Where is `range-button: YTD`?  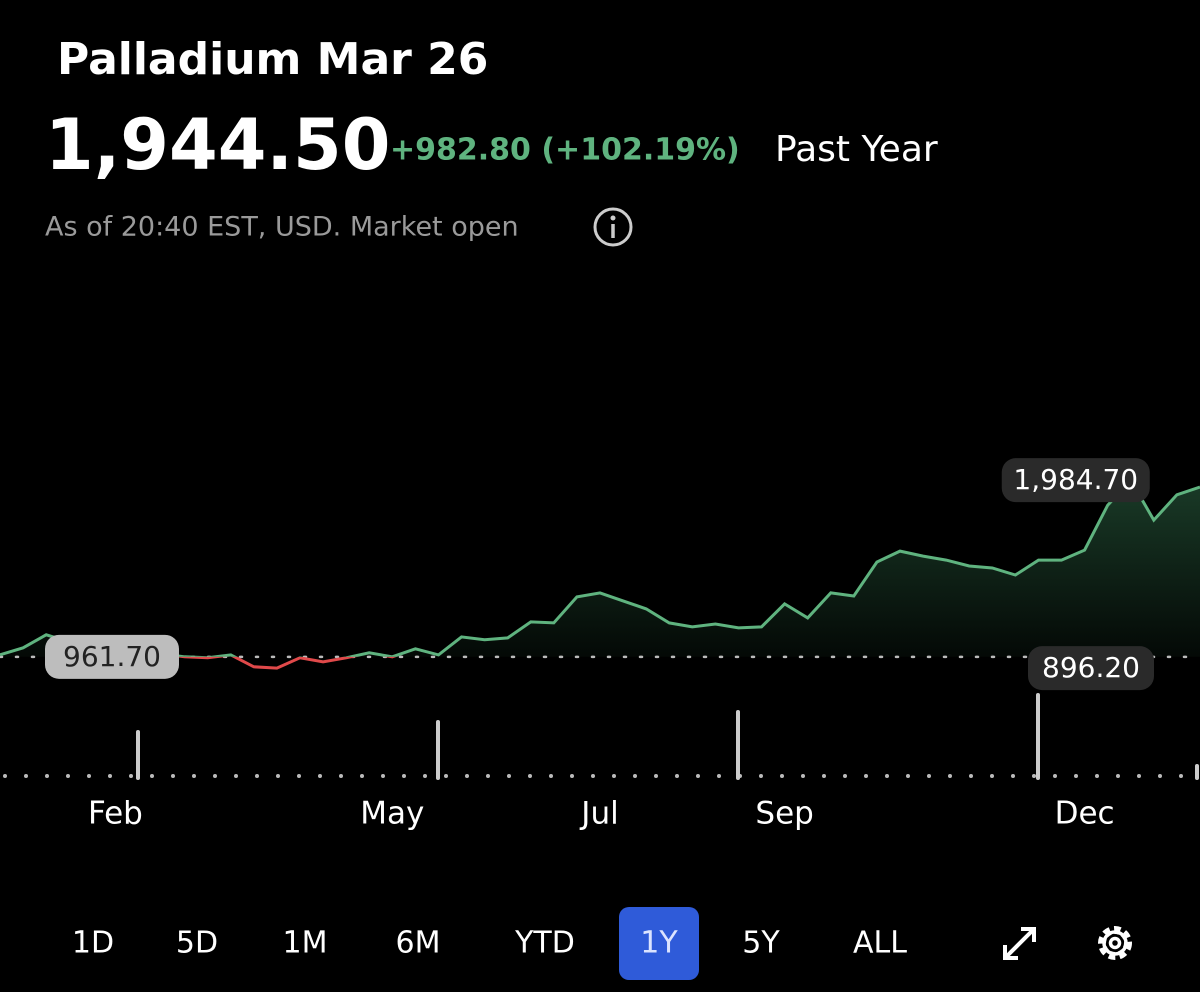 range-button: YTD is located at coordinates (544, 943).